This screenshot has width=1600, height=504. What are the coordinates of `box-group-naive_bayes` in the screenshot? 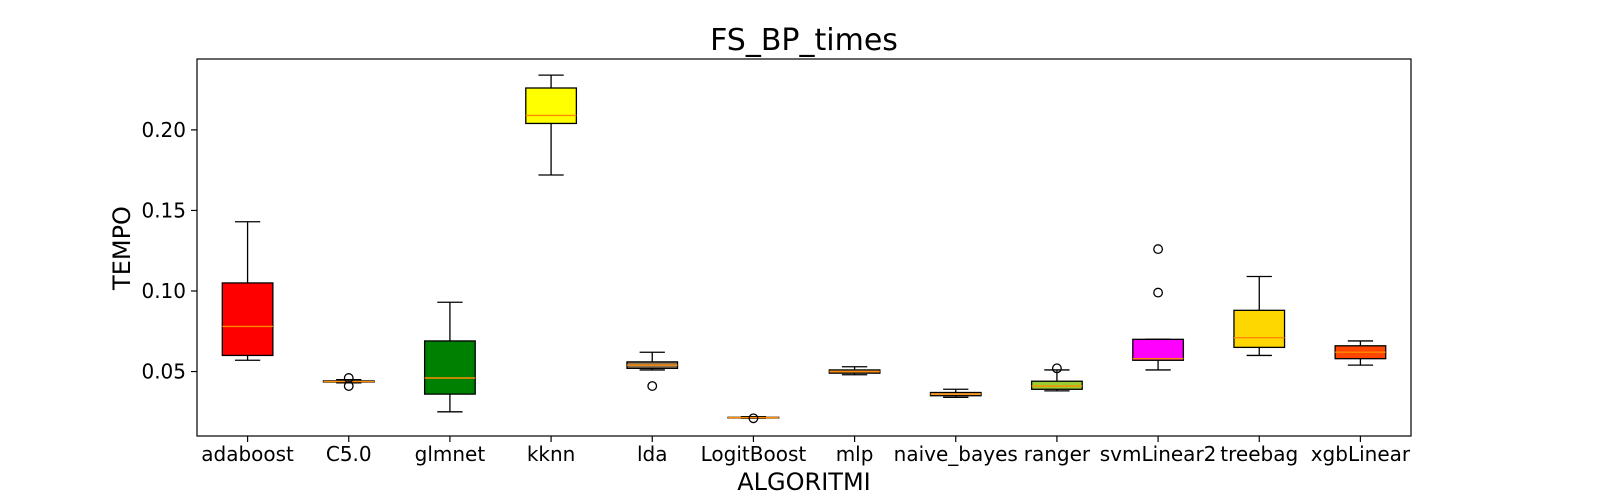 It's located at (955, 393).